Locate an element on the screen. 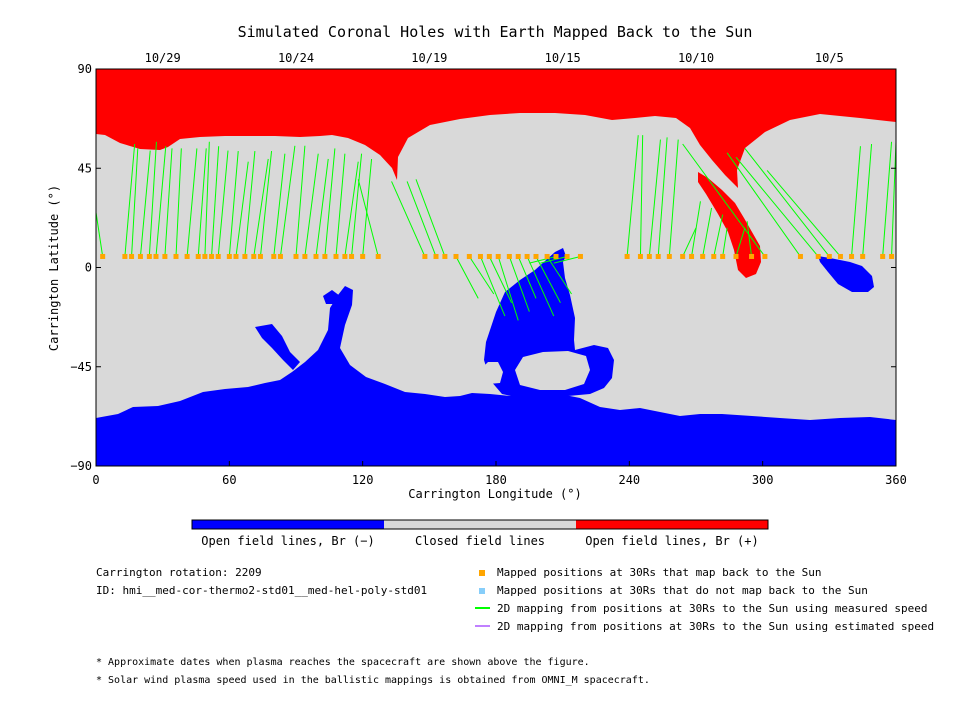  x-tick-label: 0 is located at coordinates (95, 480).